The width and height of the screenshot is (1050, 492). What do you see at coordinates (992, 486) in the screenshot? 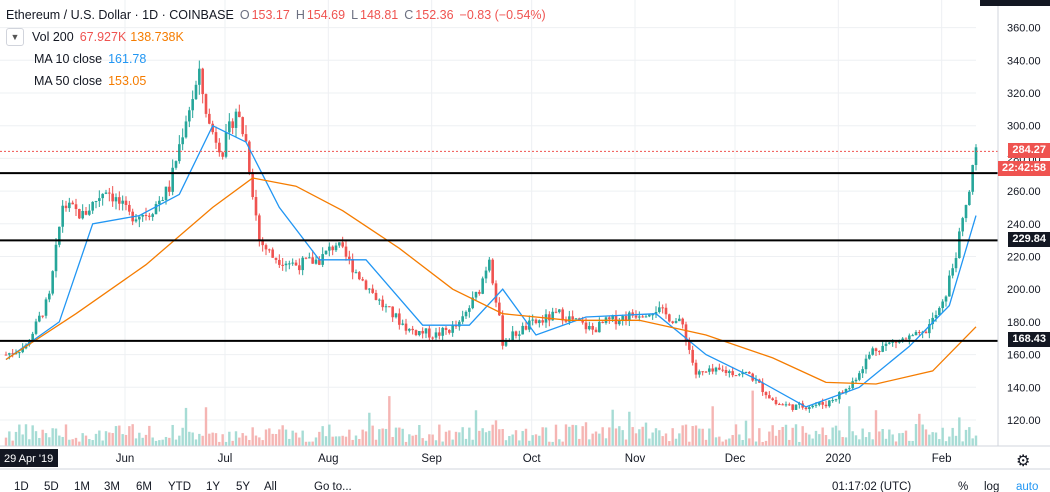
I see `log-toggle: log` at bounding box center [992, 486].